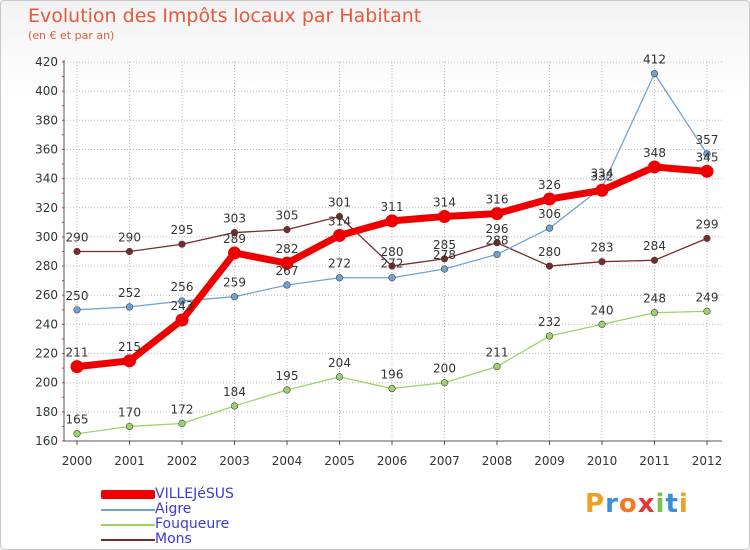 The image size is (750, 550). What do you see at coordinates (602, 173) in the screenshot?
I see `data-label-aigre: 334` at bounding box center [602, 173].